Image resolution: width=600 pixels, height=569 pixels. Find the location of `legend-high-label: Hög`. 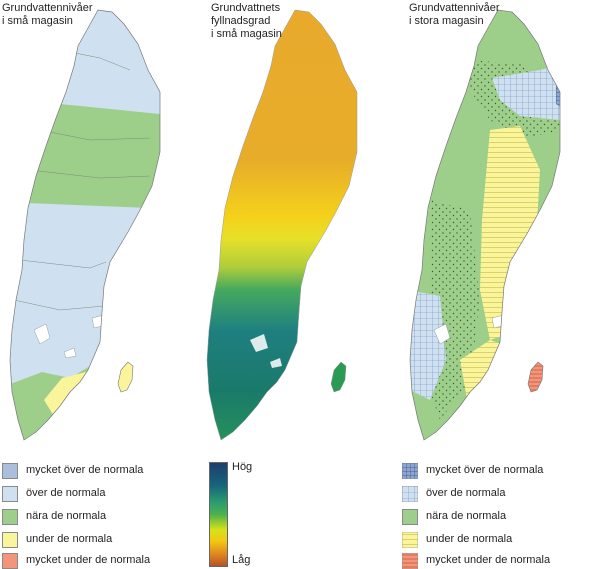

legend-high-label: Hög is located at coordinates (242, 467).